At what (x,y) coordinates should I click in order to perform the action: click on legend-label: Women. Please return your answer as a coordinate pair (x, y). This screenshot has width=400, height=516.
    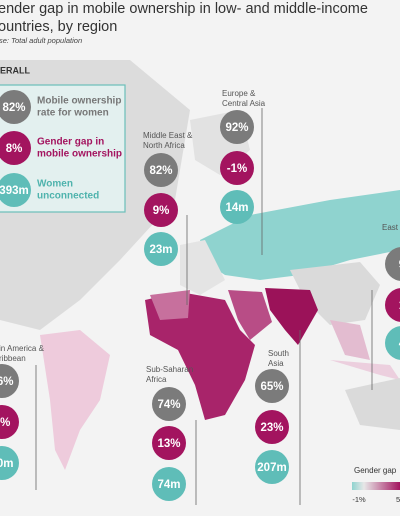
    Looking at the image, I should click on (55, 184).